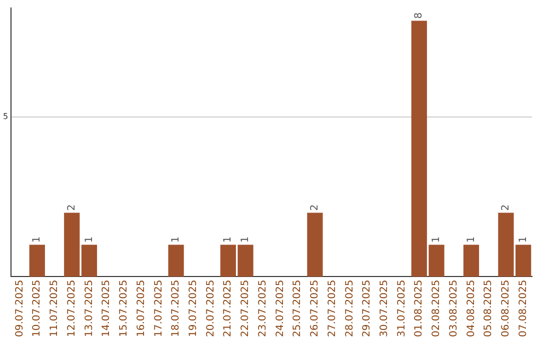 The height and width of the screenshot is (340, 540). Describe the element at coordinates (367, 309) in the screenshot. I see `x-tick-label: 29.07.2025` at that location.